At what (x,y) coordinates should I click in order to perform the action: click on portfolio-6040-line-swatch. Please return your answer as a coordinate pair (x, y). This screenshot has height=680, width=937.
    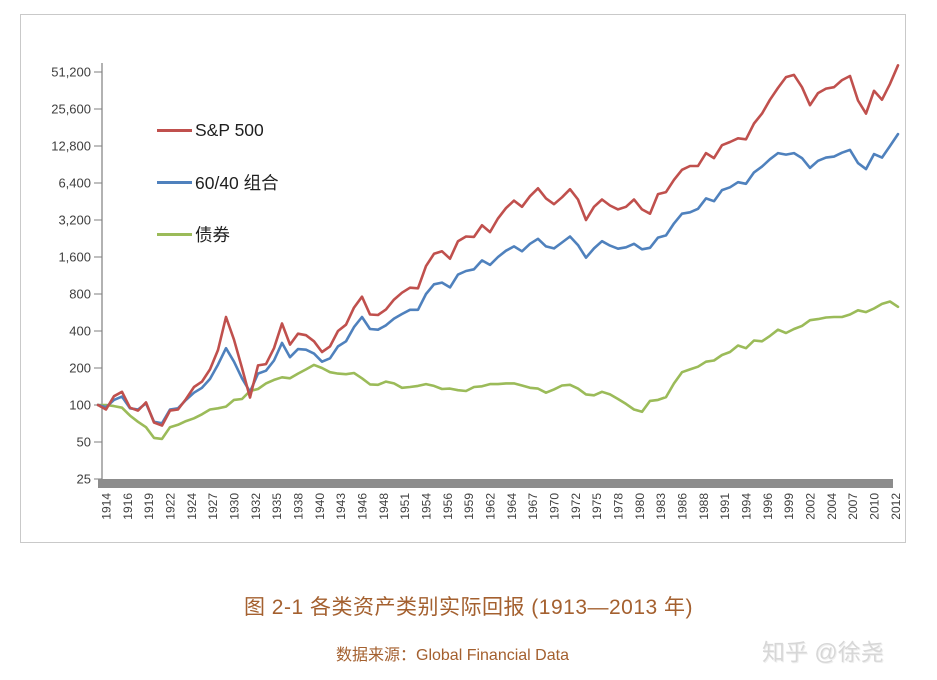
    Looking at the image, I should click on (174, 182).